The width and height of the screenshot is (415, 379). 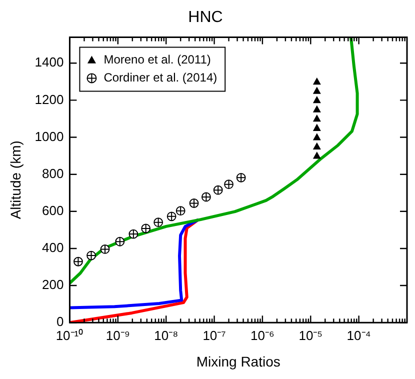 What do you see at coordinates (166, 335) in the screenshot?
I see `x-tick-label: 10⁻⁸` at bounding box center [166, 335].